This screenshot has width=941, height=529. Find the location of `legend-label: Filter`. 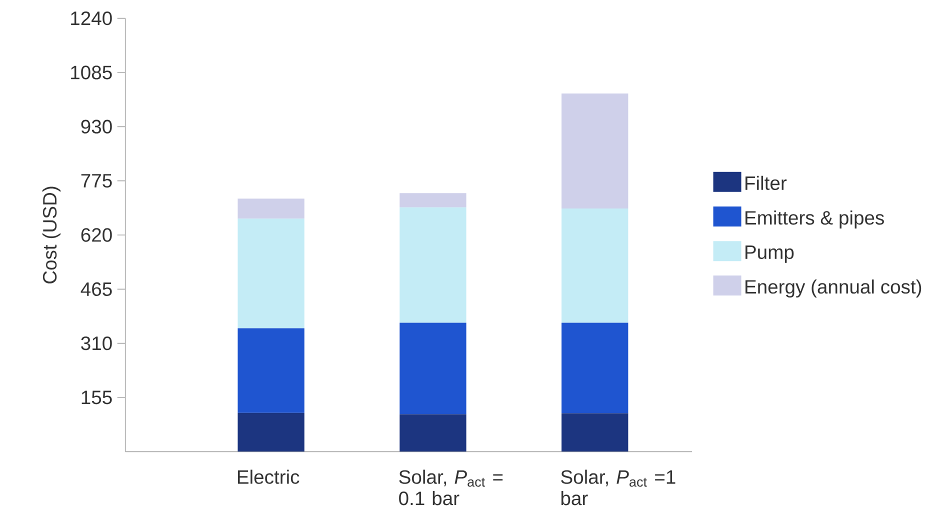

legend-label: Filter is located at coordinates (766, 183).